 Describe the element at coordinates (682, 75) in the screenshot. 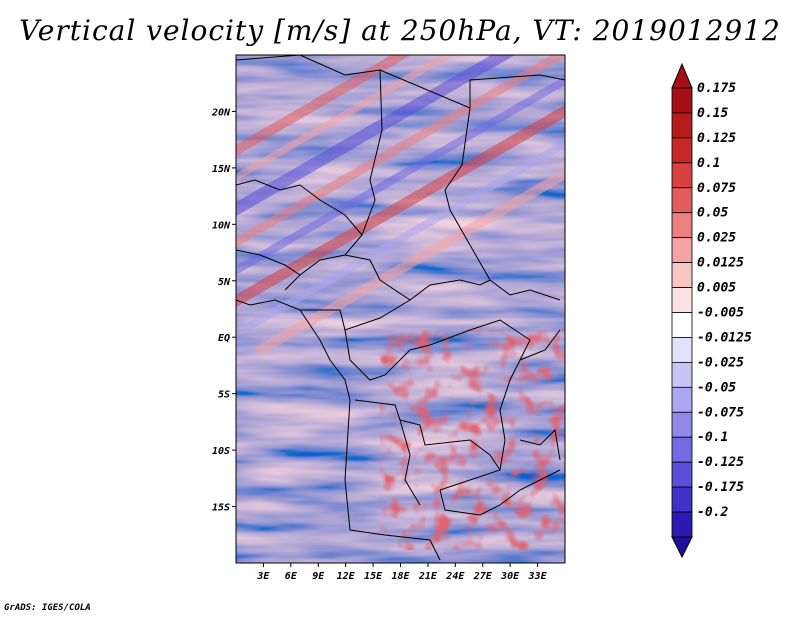

I see `colorbar-top-arrow` at that location.